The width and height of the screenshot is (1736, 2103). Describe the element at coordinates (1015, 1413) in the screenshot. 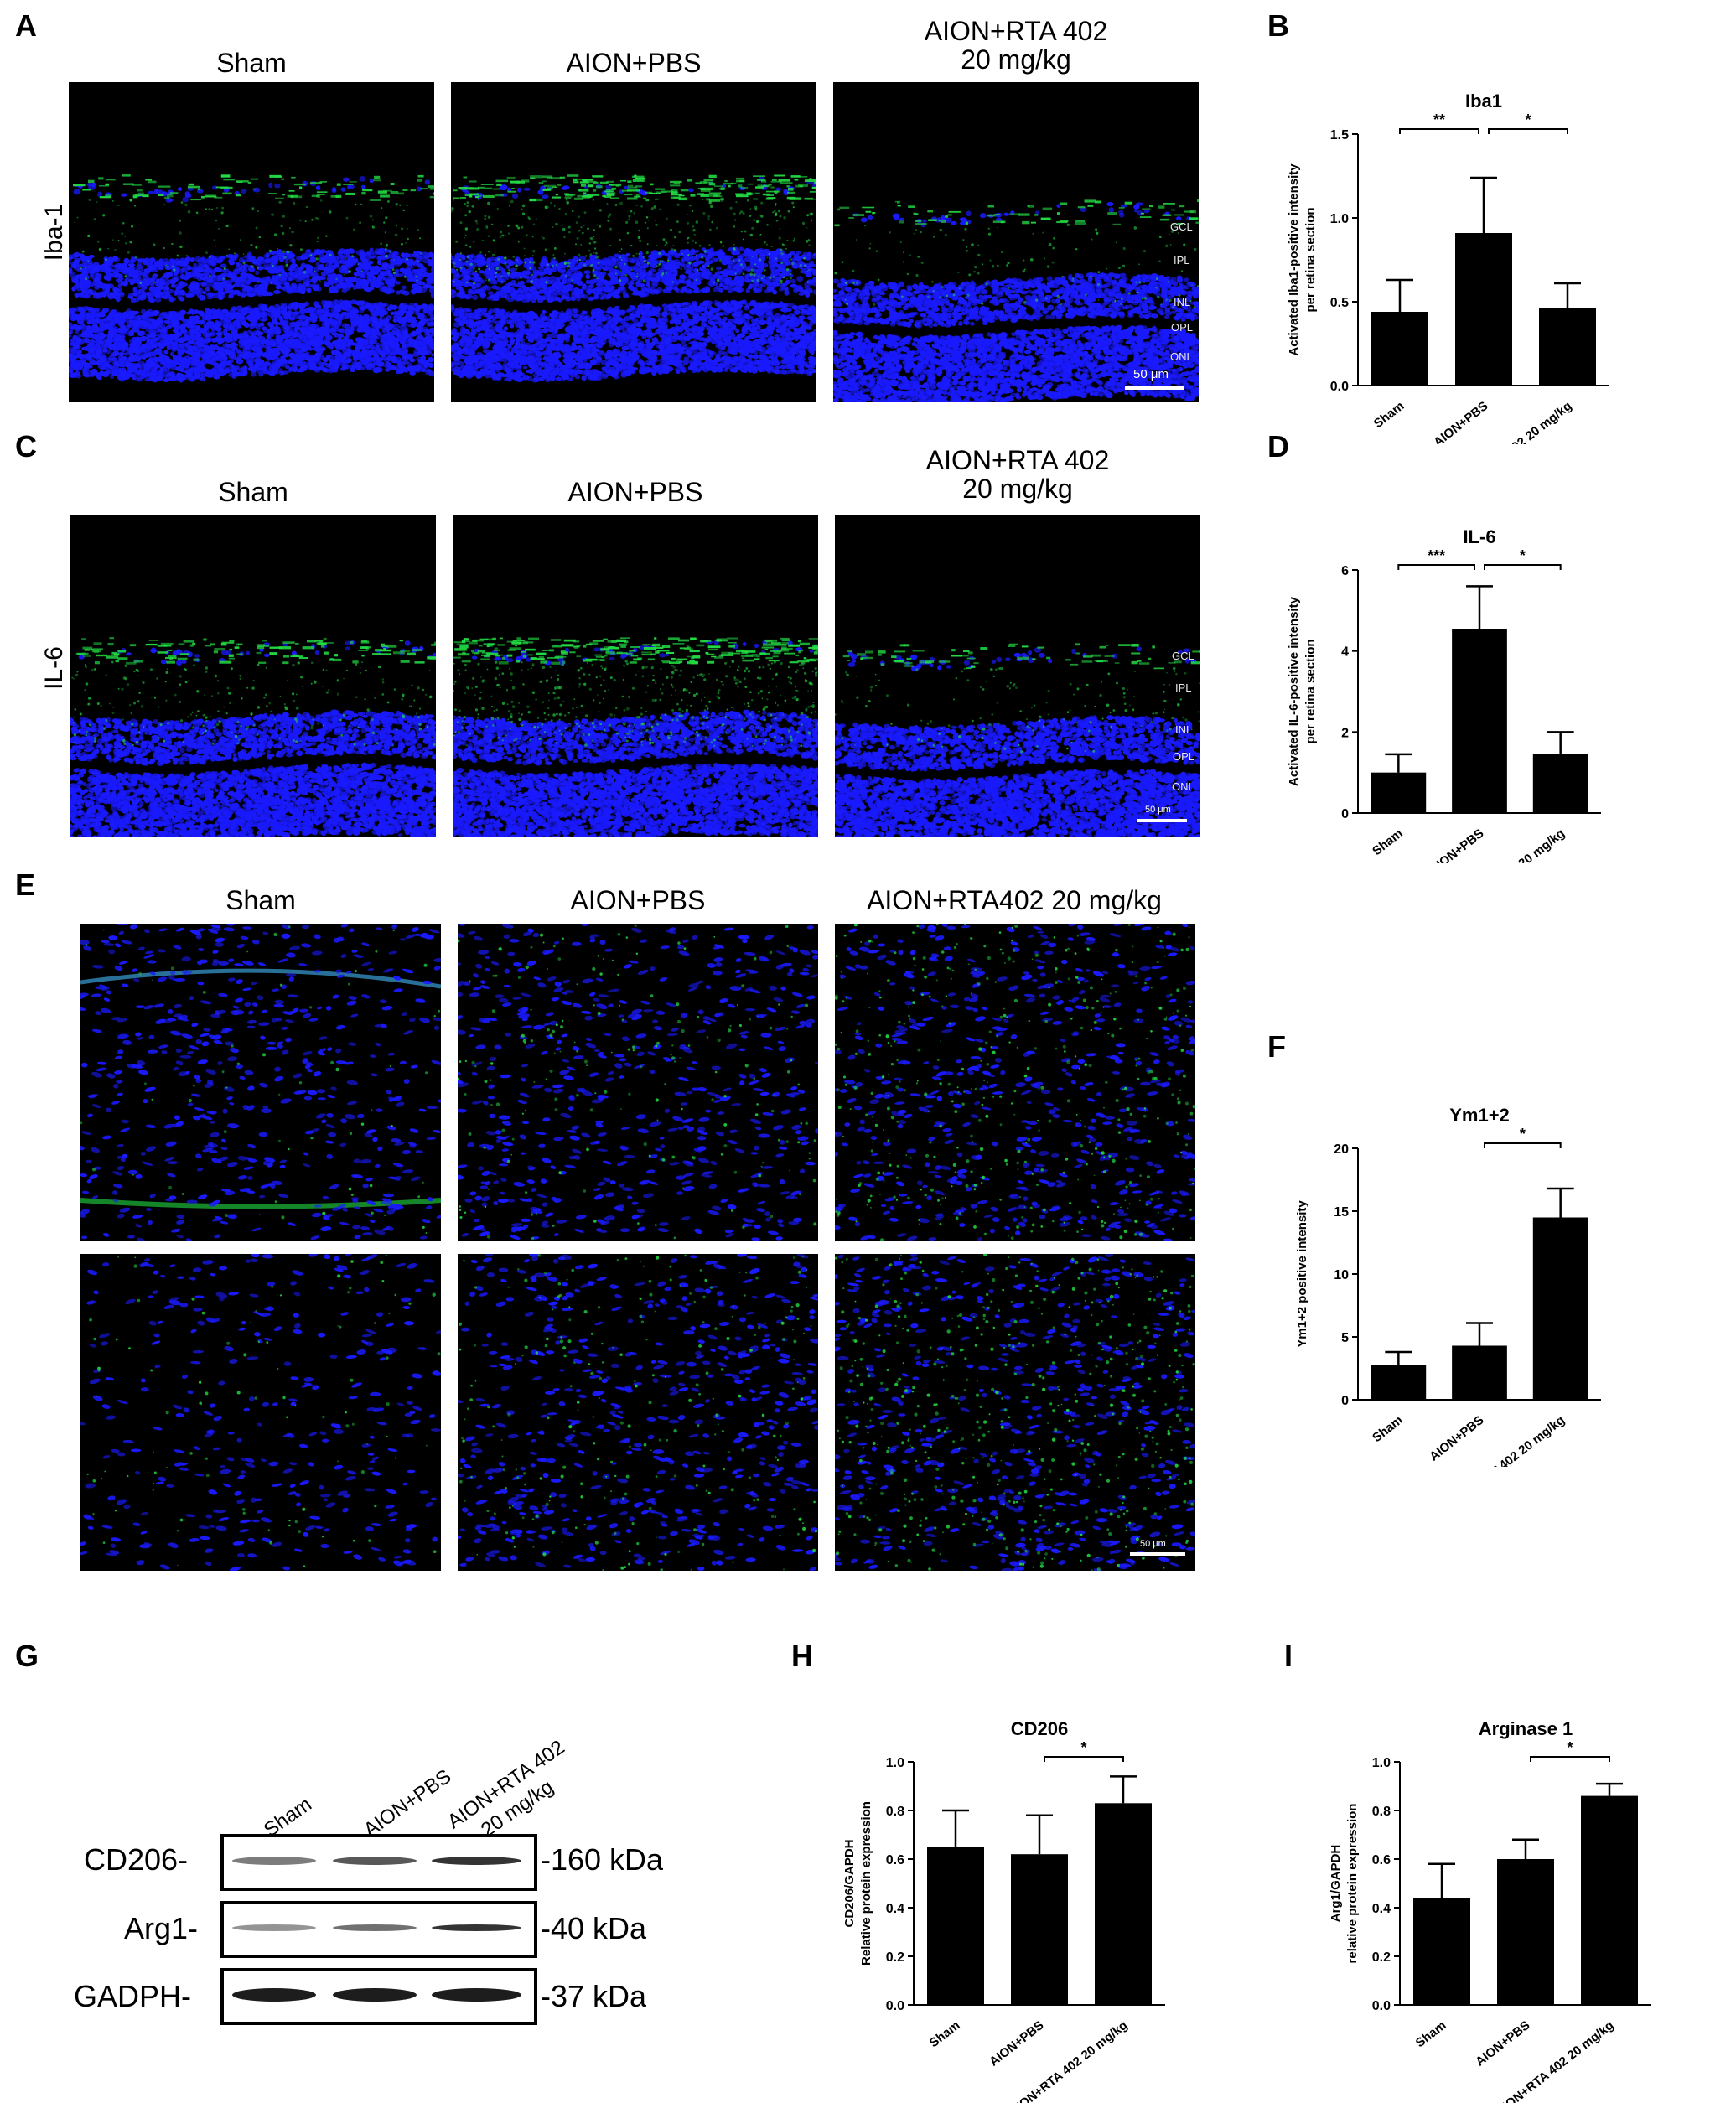

I see `optic-nerve-image-rta-bottom: 50 μm` at that location.